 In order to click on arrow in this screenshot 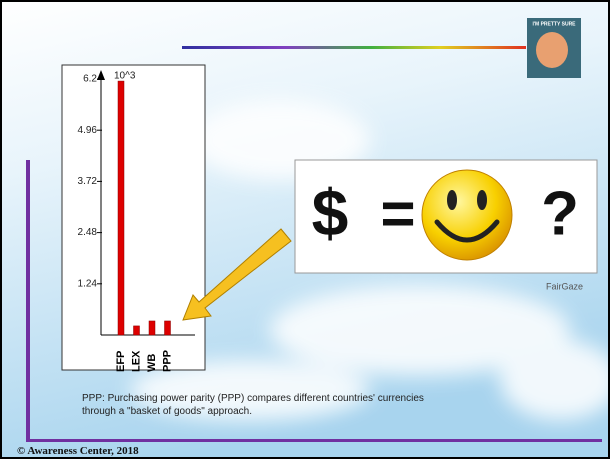, I will do `click(237, 274)`.